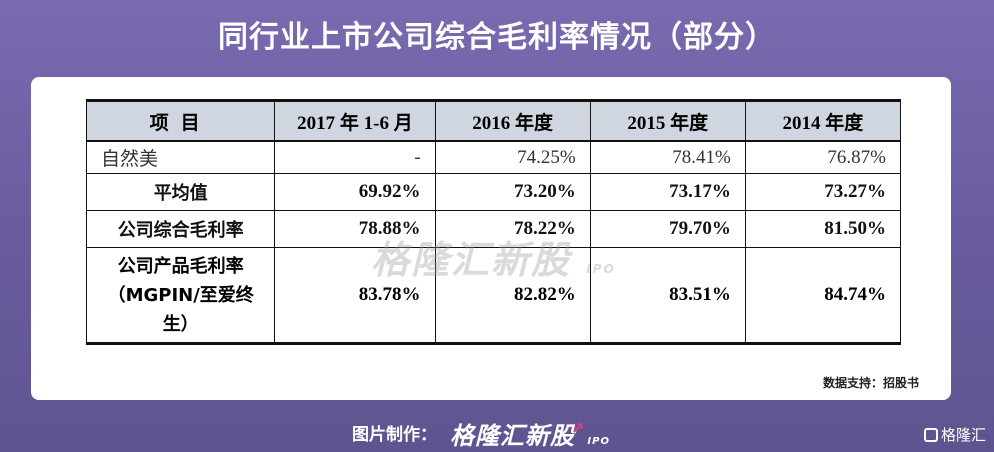  What do you see at coordinates (823, 296) in the screenshot?
I see `cell-value: 84.74%` at bounding box center [823, 296].